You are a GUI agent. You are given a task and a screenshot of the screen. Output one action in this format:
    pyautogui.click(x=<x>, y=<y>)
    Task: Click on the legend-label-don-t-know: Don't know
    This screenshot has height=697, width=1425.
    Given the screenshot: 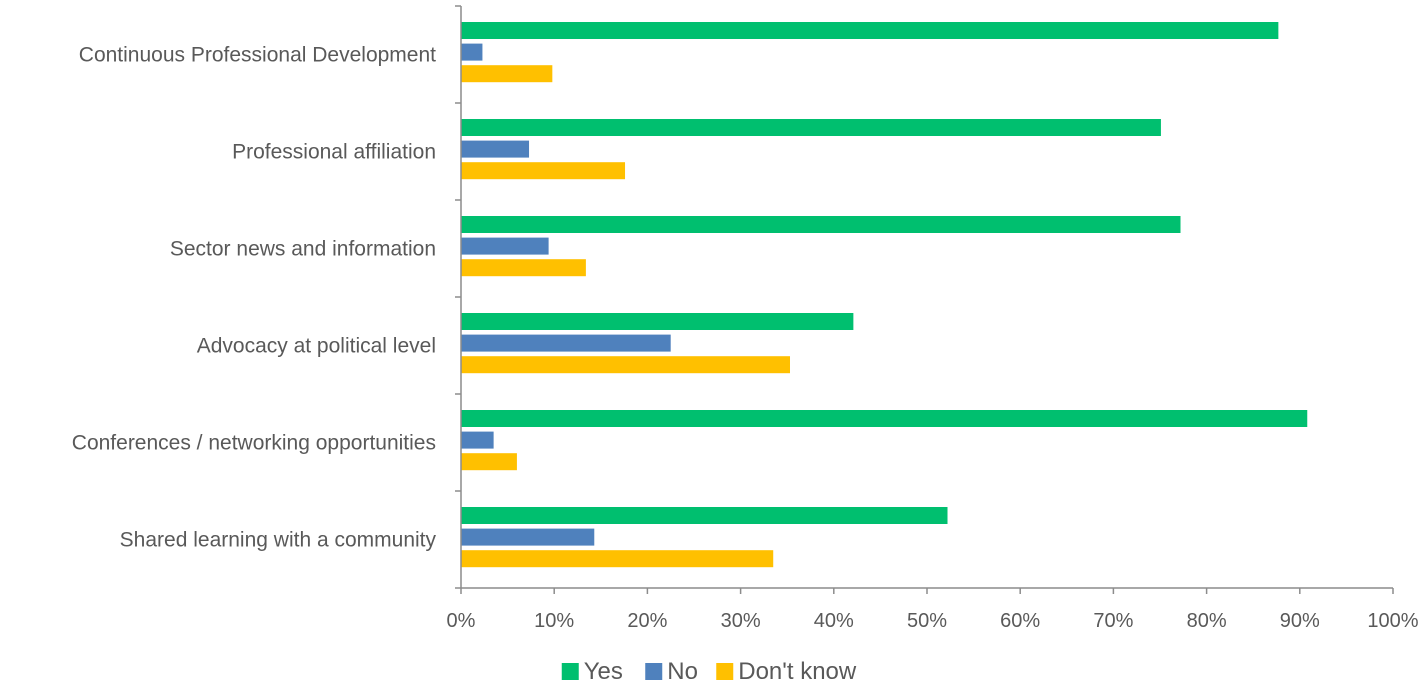 What is the action you would take?
    pyautogui.click(x=797, y=671)
    